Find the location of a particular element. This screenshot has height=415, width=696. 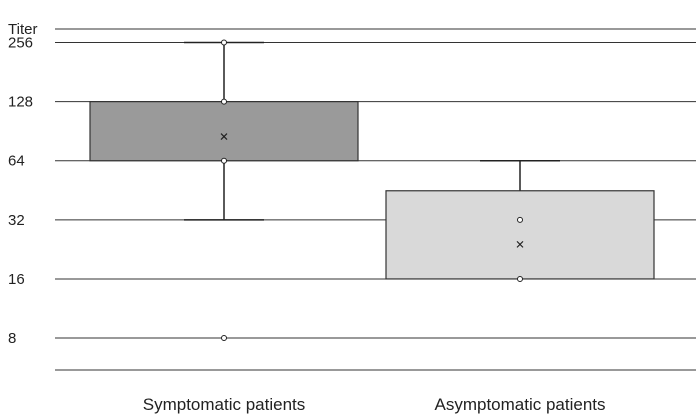

y-axis-label: Titer is located at coordinates (22, 29).